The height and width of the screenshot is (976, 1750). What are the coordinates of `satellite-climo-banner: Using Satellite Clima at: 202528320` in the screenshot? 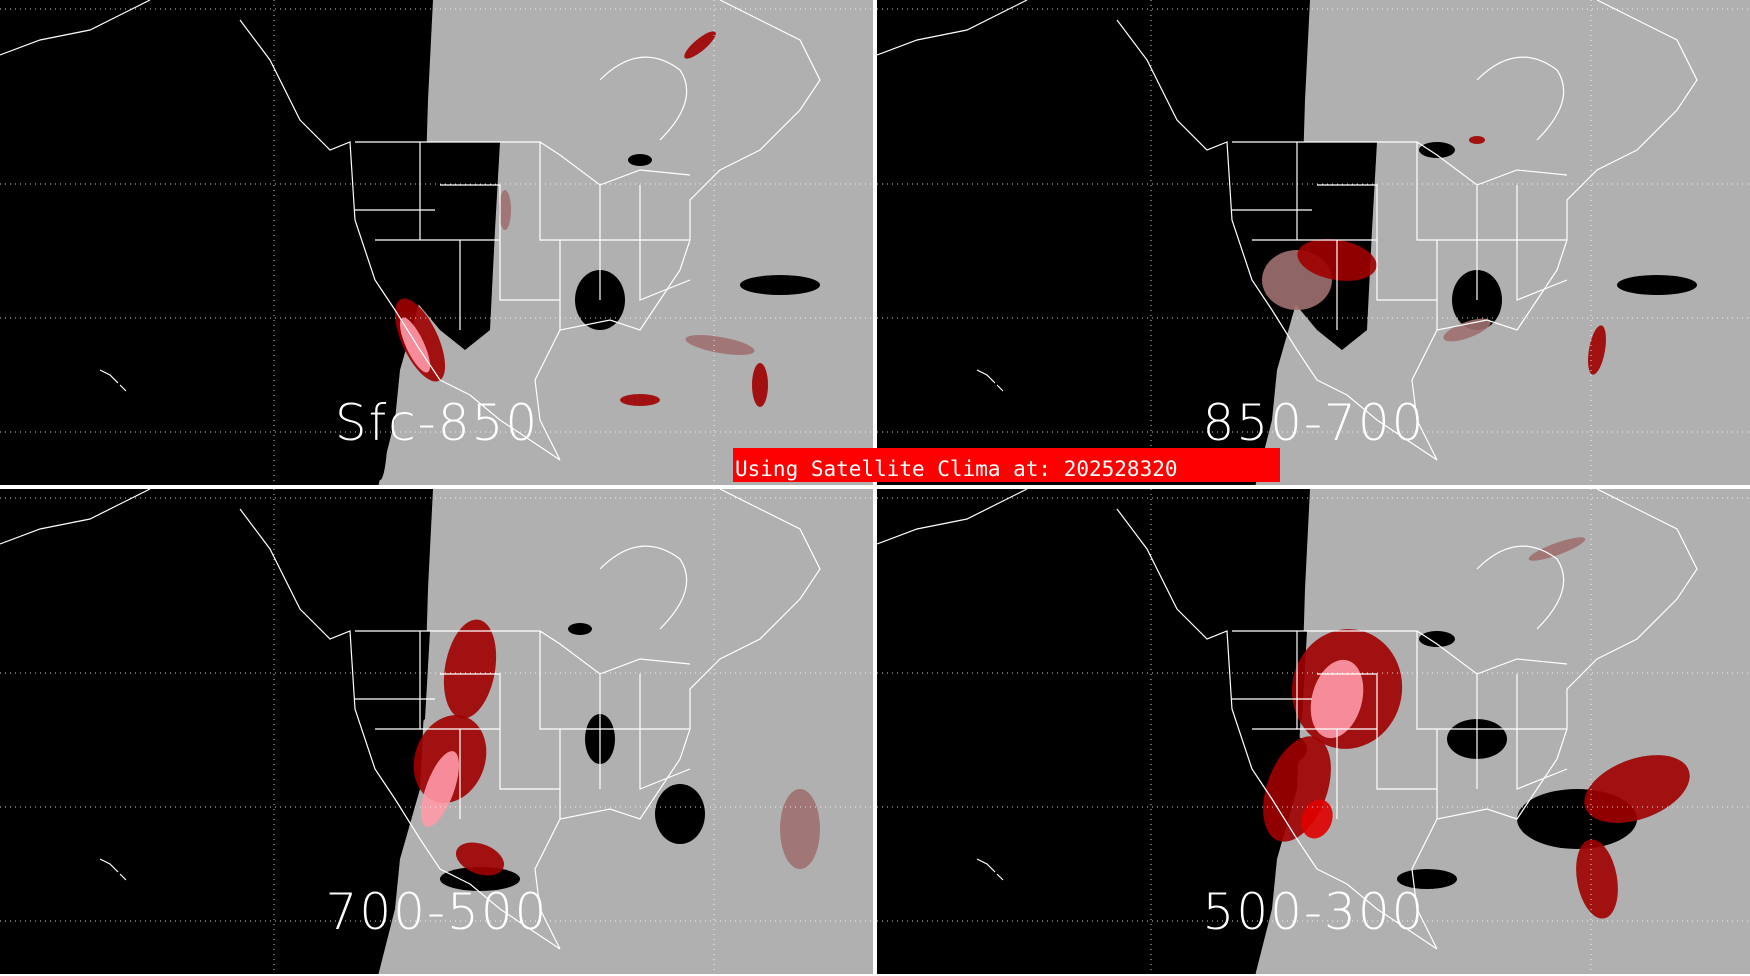 It's located at (1006, 465).